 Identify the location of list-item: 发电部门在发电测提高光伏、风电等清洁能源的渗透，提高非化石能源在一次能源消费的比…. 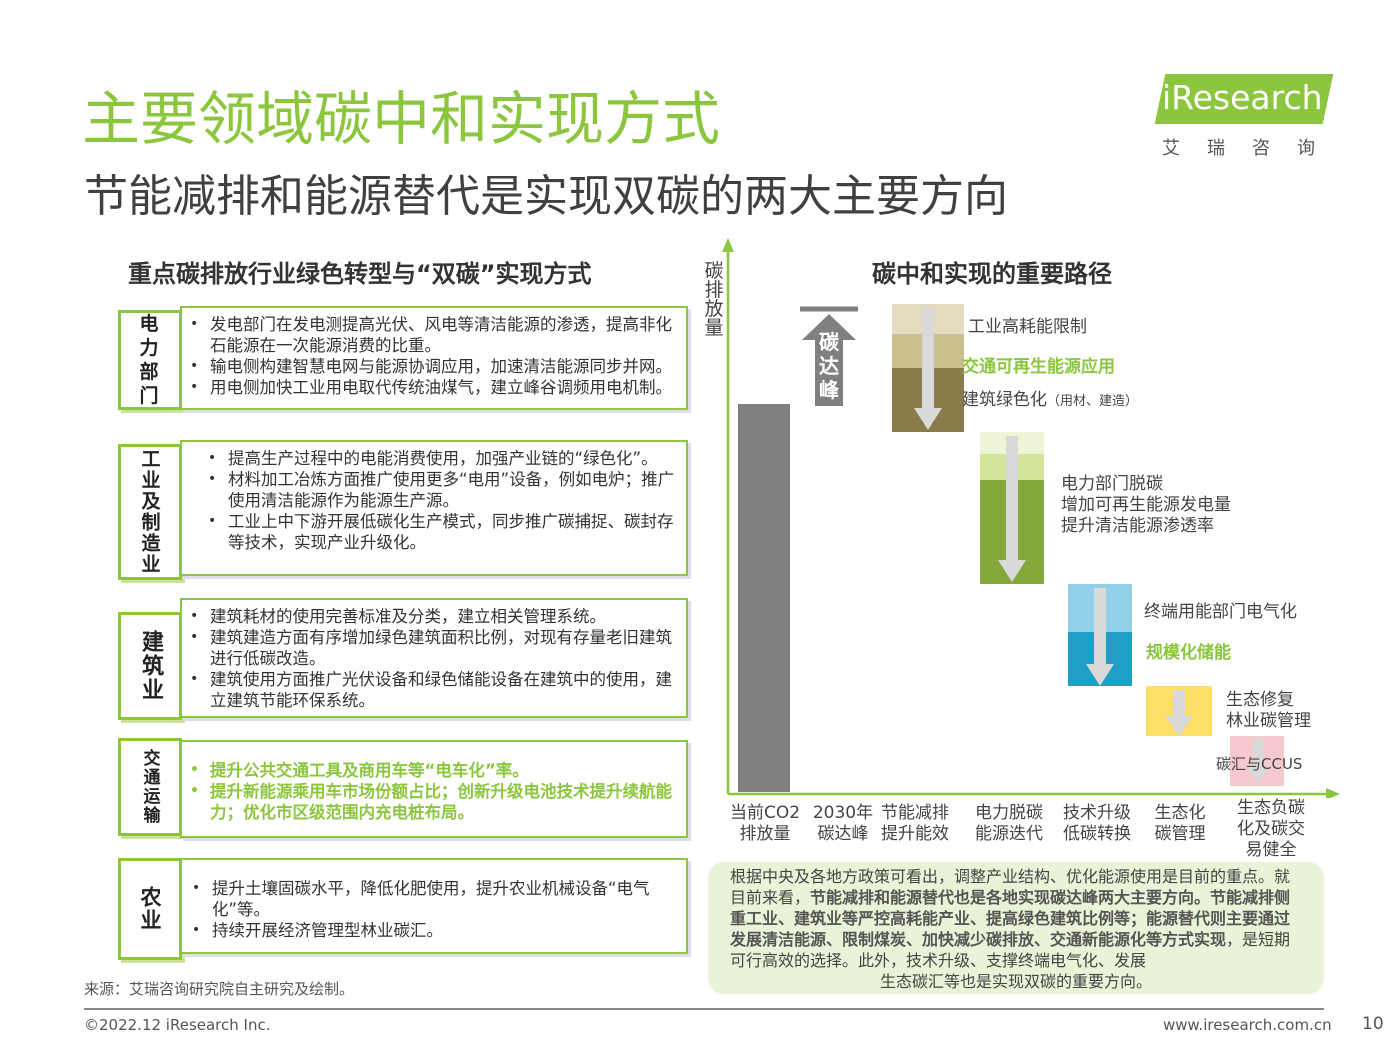
(434, 335).